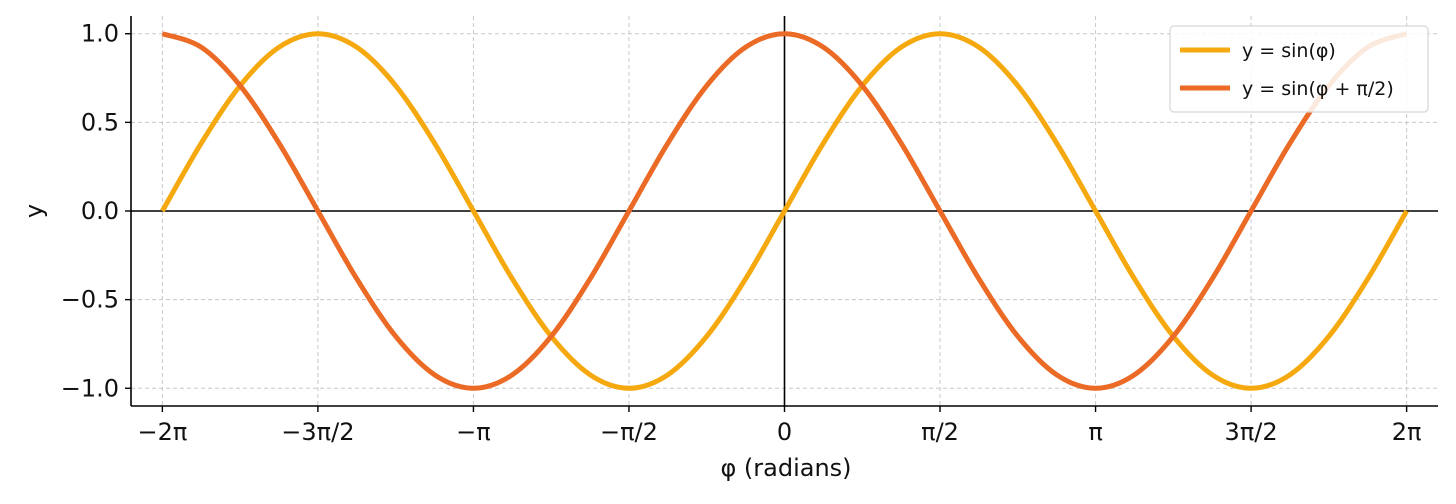 Image resolution: width=1456 pixels, height=504 pixels. Describe the element at coordinates (1289, 51) in the screenshot. I see `legend-label-0: y = sin(φ)` at that location.